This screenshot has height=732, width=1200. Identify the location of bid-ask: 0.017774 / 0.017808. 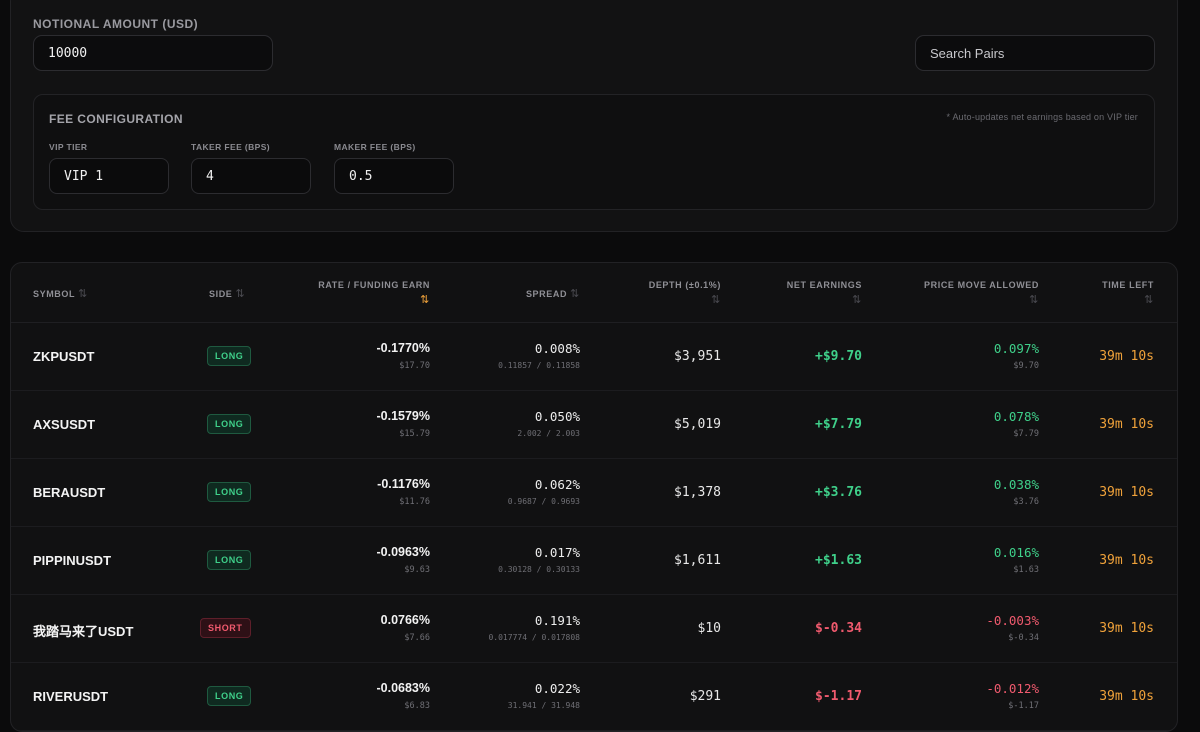
(534, 637).